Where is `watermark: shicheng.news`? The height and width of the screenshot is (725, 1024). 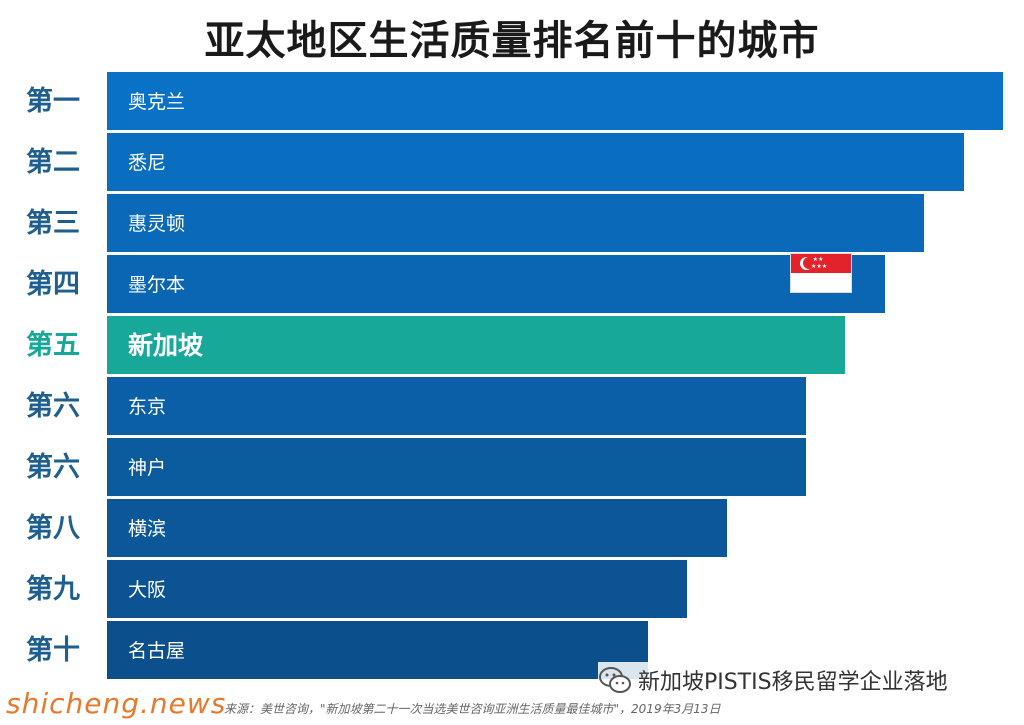
watermark: shicheng.news is located at coordinates (116, 703).